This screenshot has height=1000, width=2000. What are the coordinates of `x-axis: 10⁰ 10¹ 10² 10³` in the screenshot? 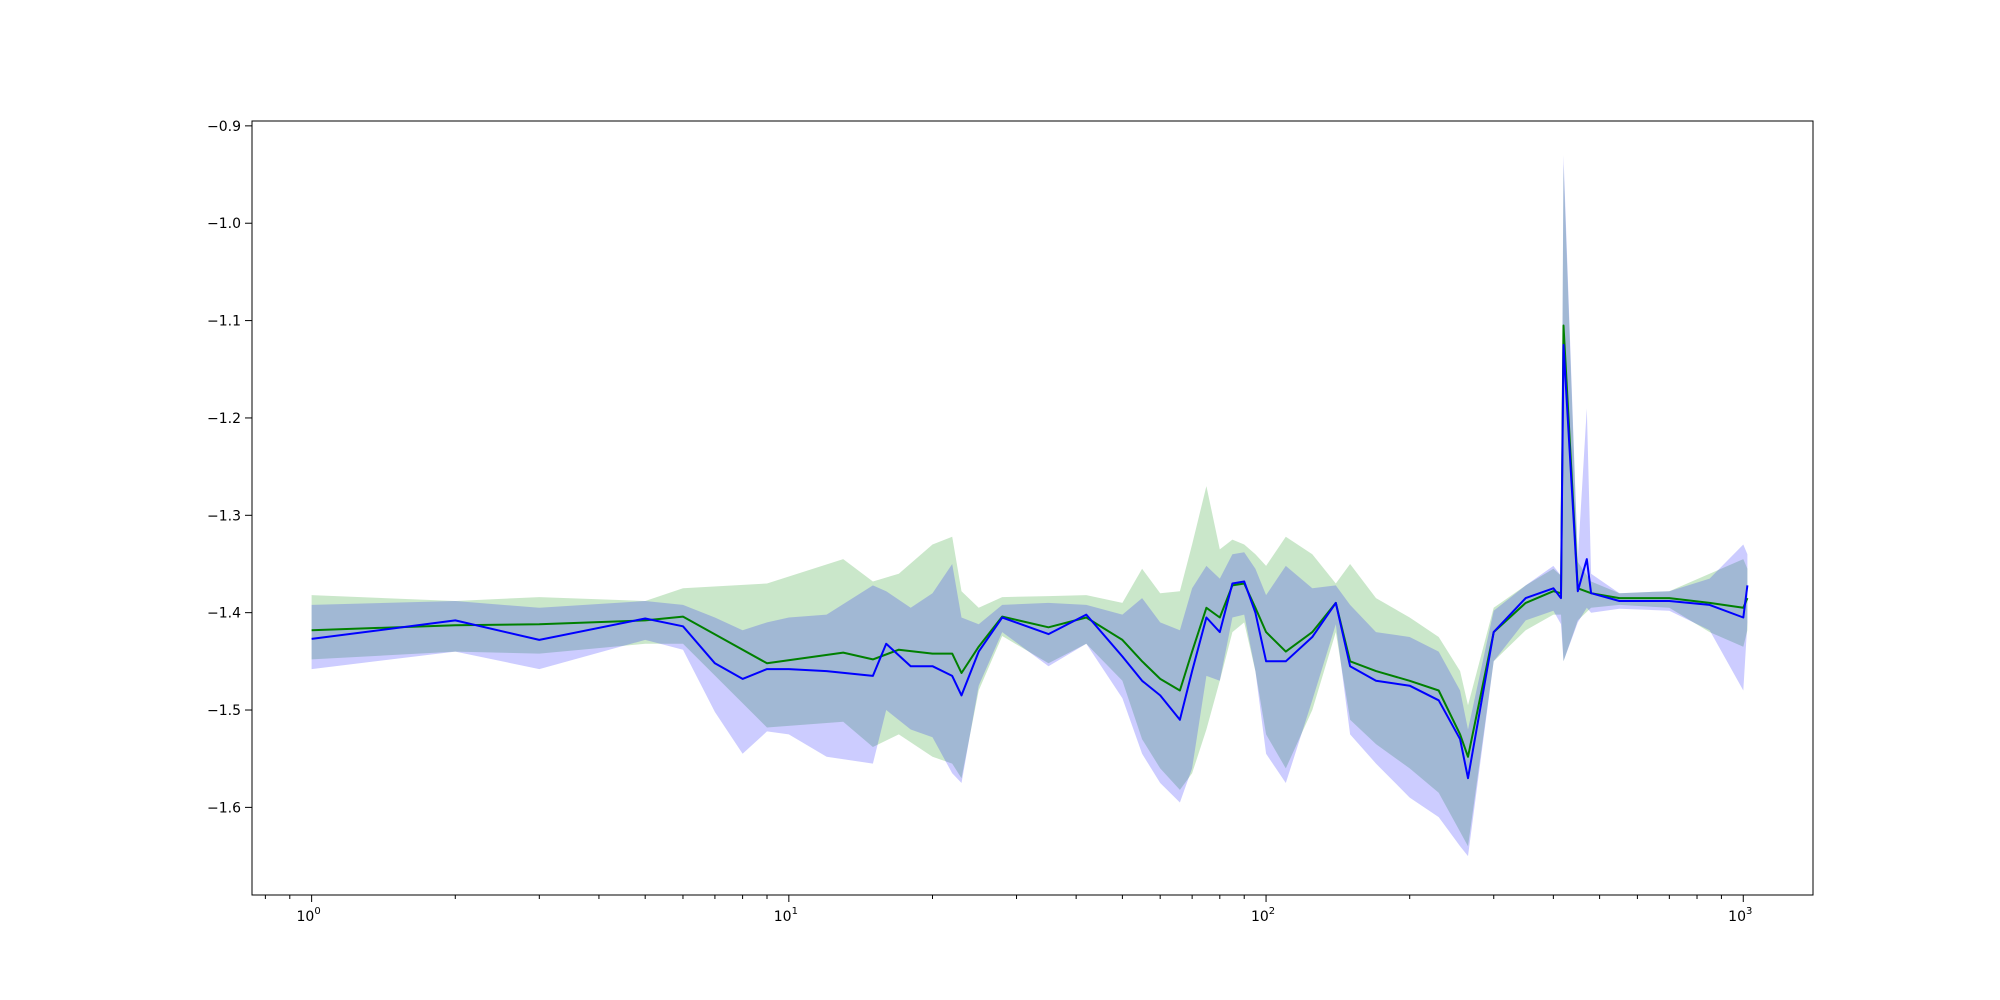 It's located at (1008, 910).